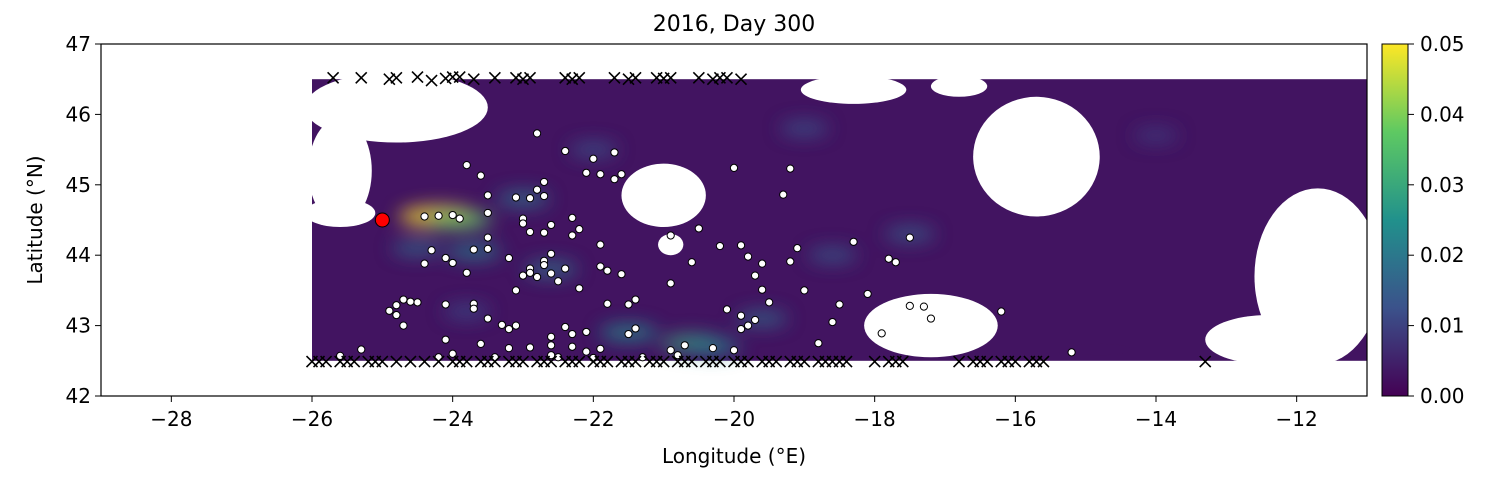  Describe the element at coordinates (1395, 220) in the screenshot. I see `colorbar-gradient` at that location.